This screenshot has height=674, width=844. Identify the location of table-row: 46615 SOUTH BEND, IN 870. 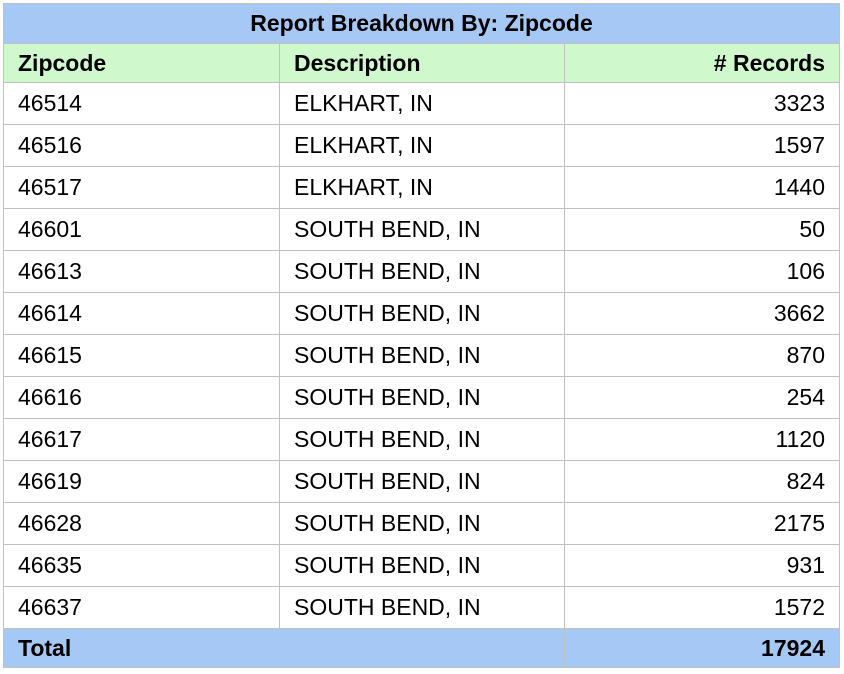
(421, 355).